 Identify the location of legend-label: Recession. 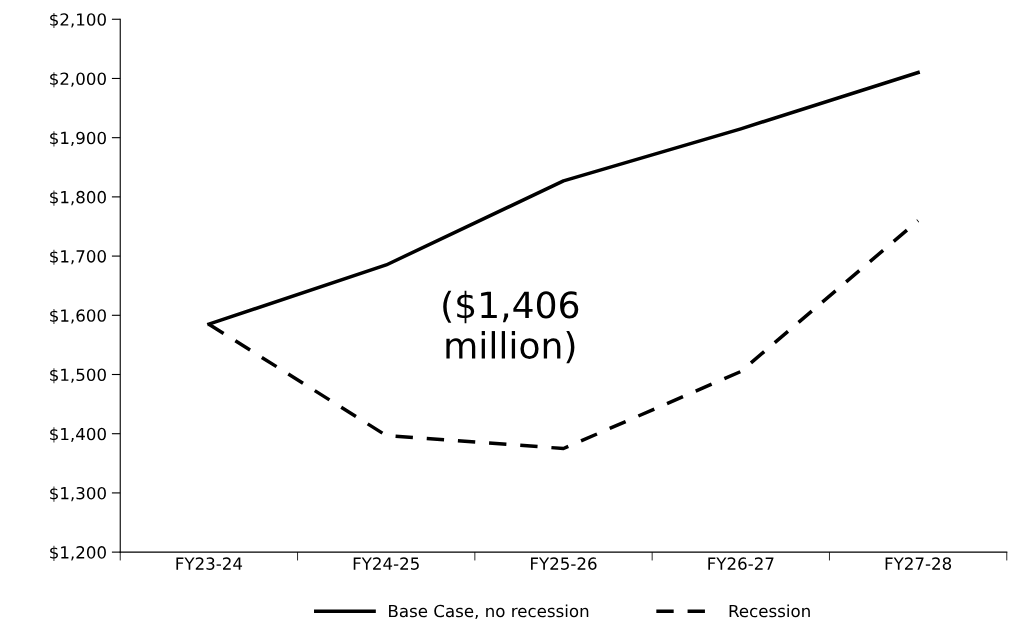
(769, 611).